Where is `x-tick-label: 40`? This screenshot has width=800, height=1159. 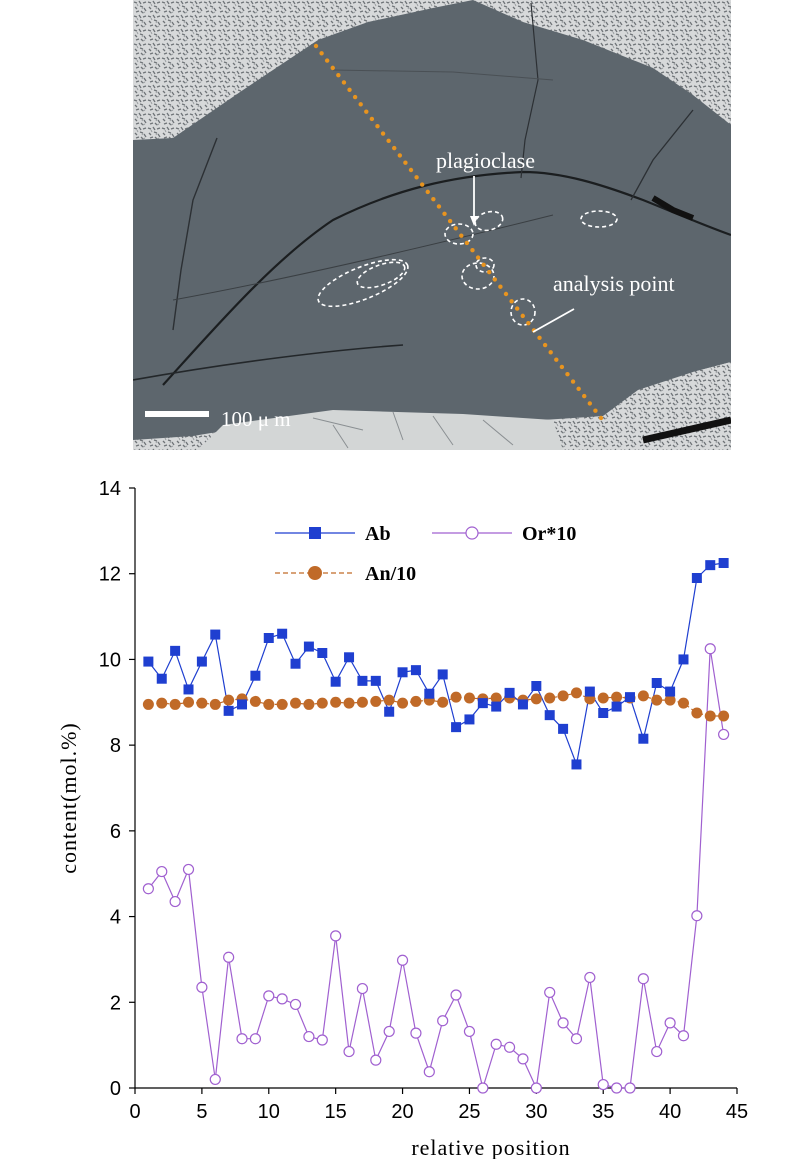
x-tick-label: 40 is located at coordinates (670, 1112).